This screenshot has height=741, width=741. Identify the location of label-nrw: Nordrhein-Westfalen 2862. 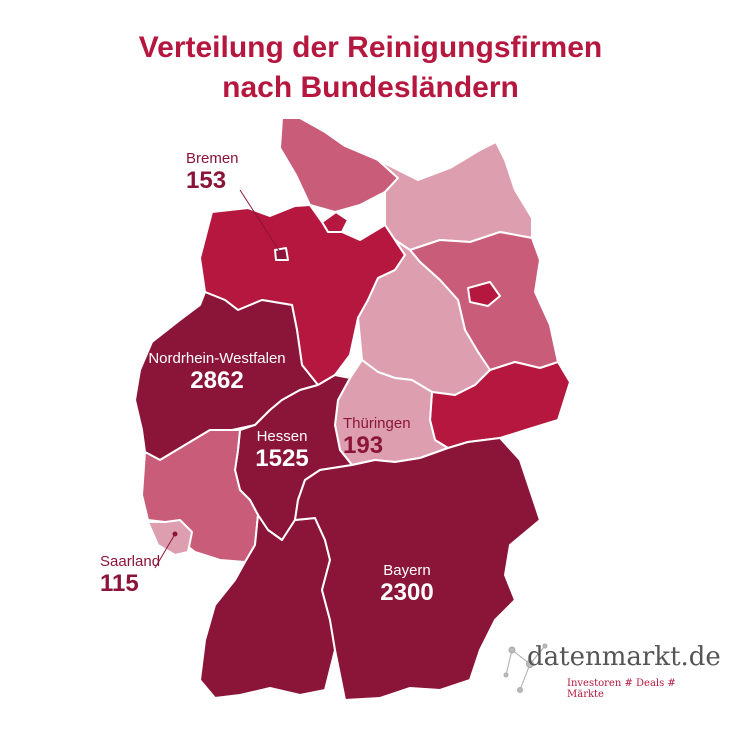
(217, 372).